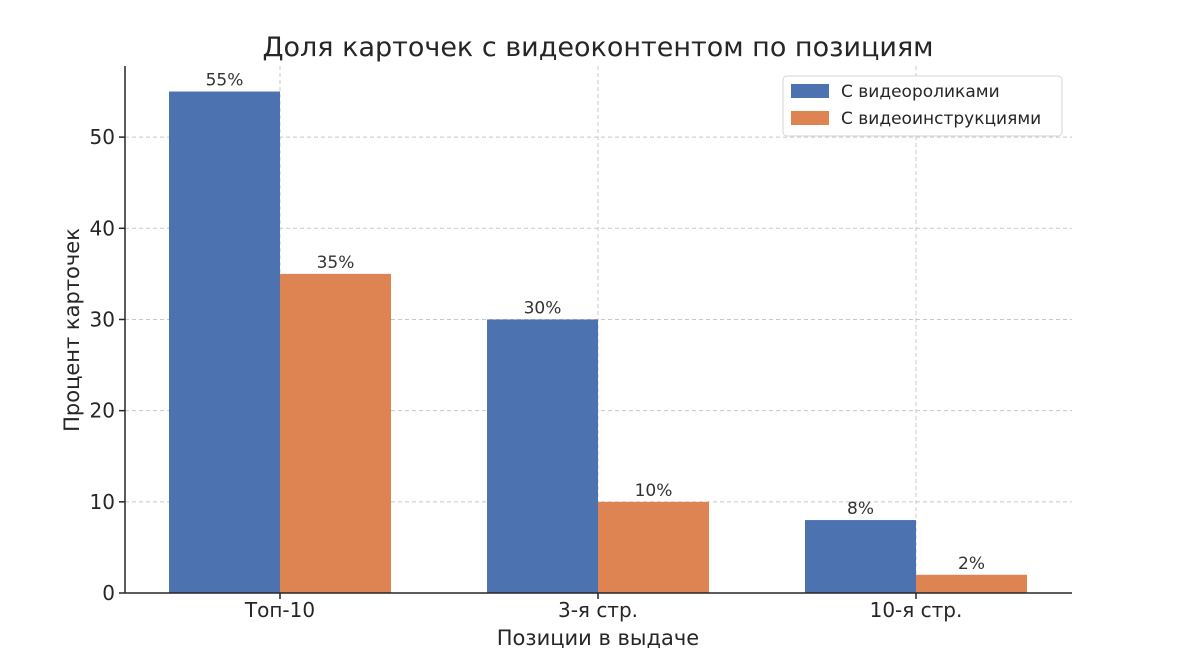  What do you see at coordinates (654, 491) in the screenshot?
I see `bar-value-label: 10%` at bounding box center [654, 491].